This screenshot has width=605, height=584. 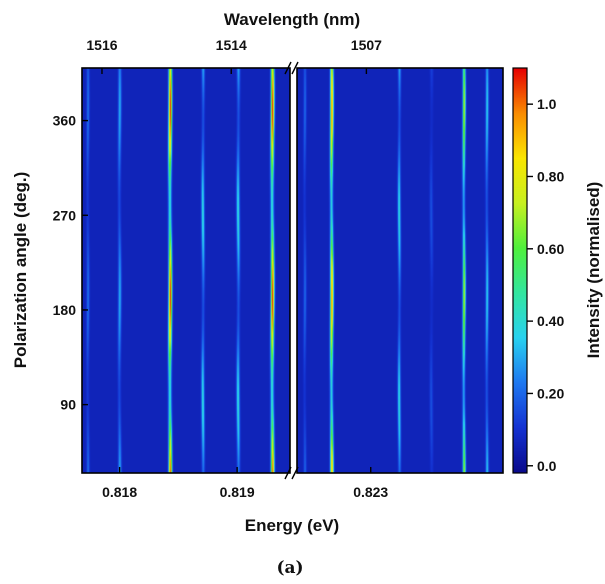 I want to click on y-axis-title: Polarization angle (deg.), so click(x=20, y=270).